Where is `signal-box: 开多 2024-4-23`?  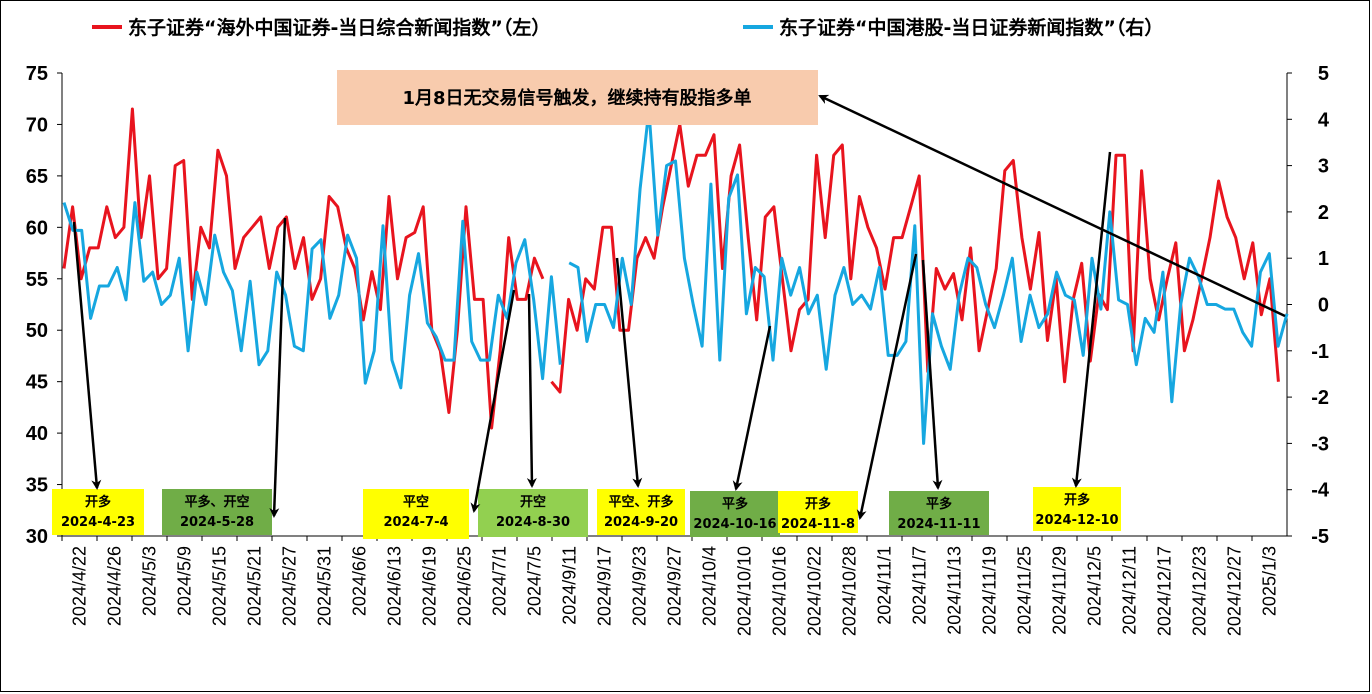
signal-box: 开多 2024-4-23 is located at coordinates (98, 512).